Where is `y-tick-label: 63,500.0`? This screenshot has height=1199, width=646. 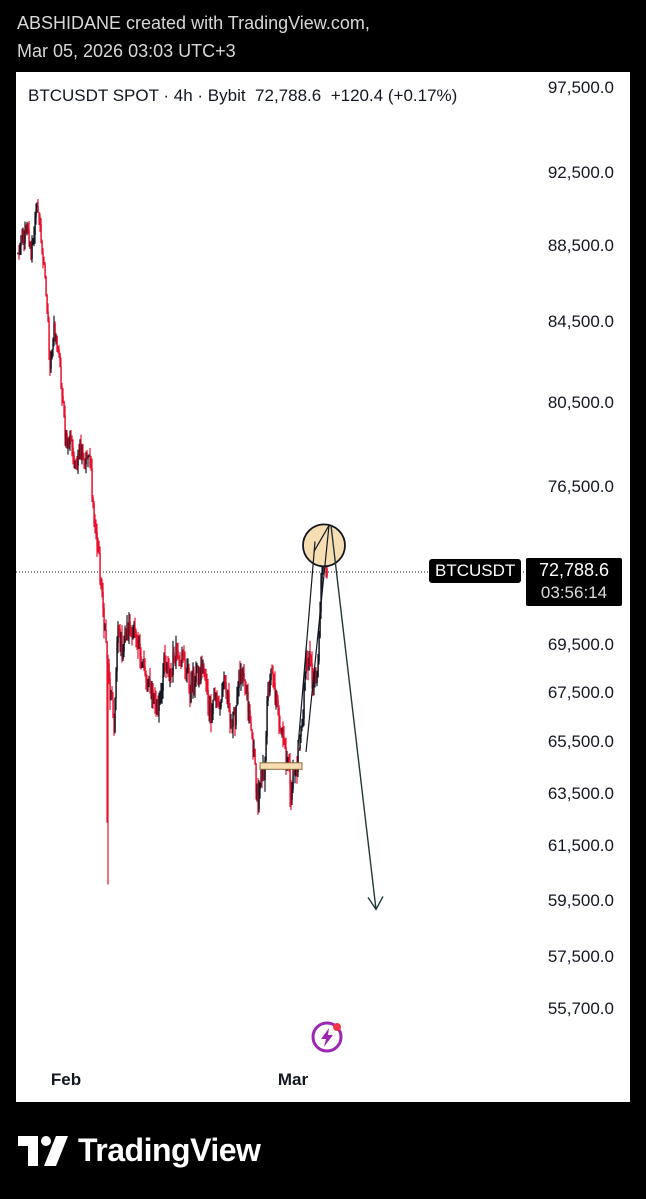
y-tick-label: 63,500.0 is located at coordinates (580, 793).